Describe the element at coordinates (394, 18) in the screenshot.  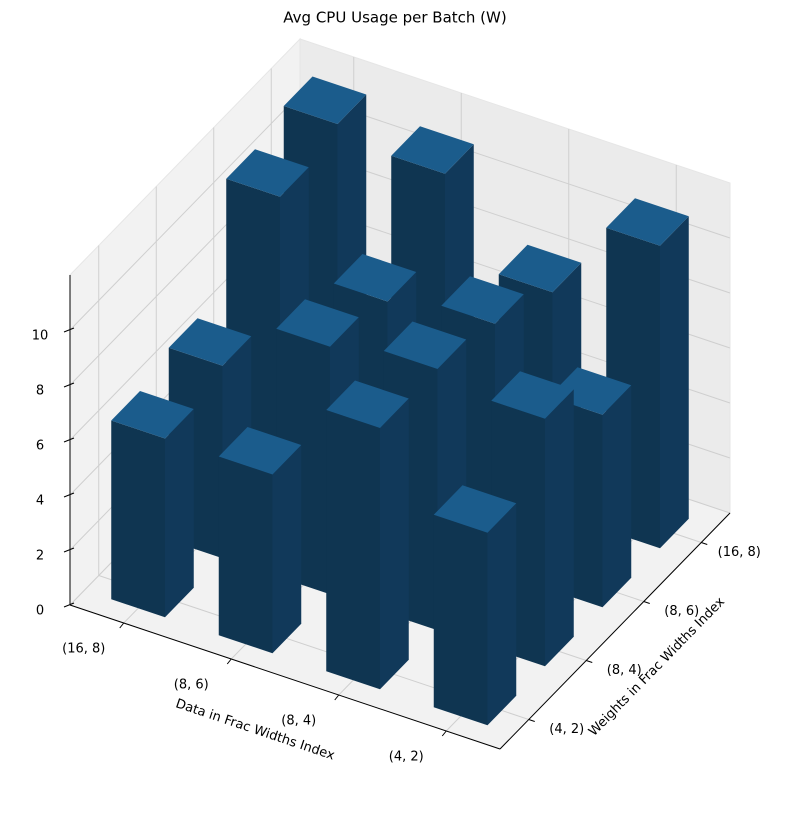
I see `chart-title: Avg CPU Usage per Batch (W)` at that location.